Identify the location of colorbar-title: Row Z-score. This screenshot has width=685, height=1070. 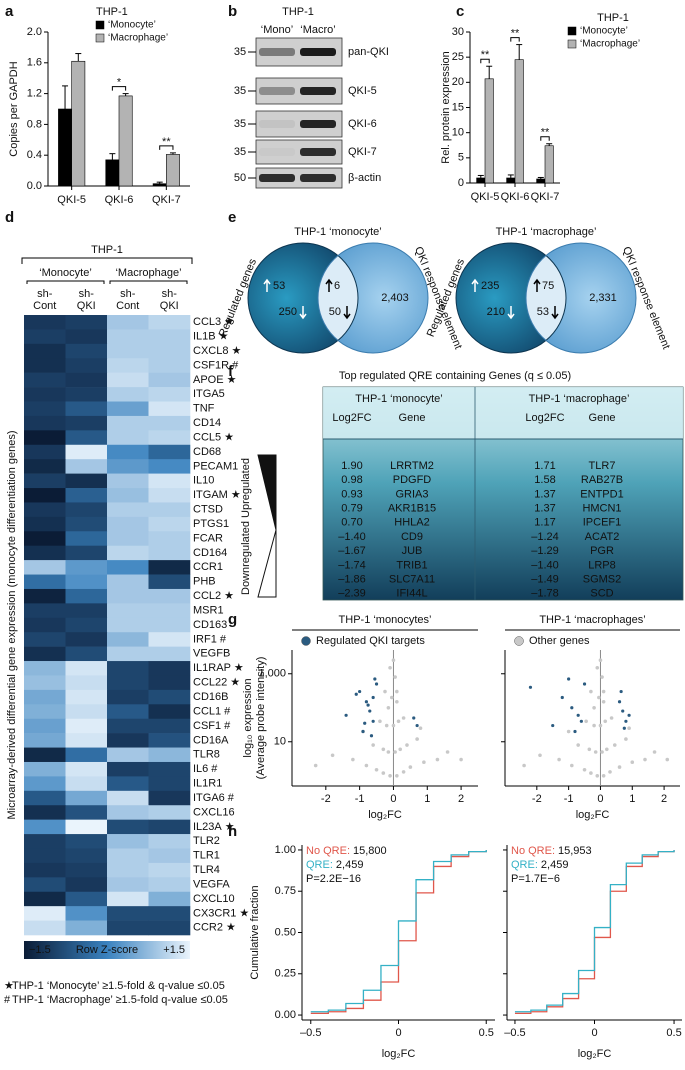
(107, 950).